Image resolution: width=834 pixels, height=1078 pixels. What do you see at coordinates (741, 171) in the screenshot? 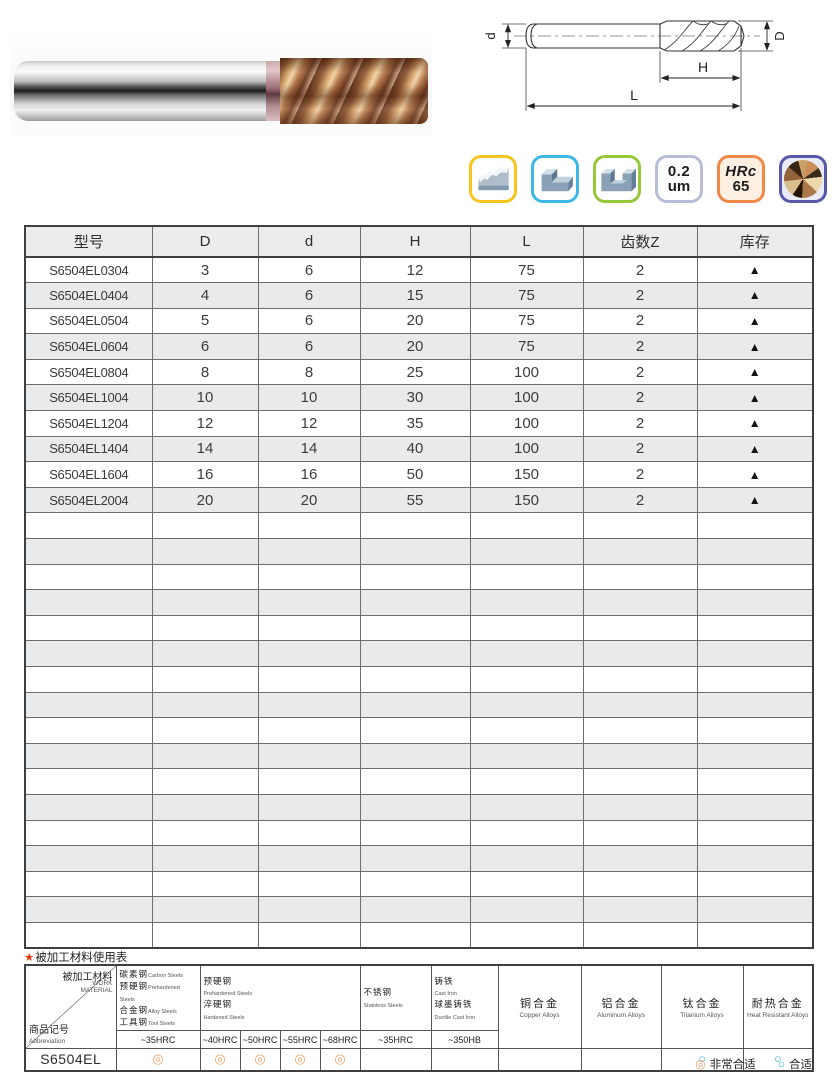
I see `hardness-scale: HRc` at bounding box center [741, 171].